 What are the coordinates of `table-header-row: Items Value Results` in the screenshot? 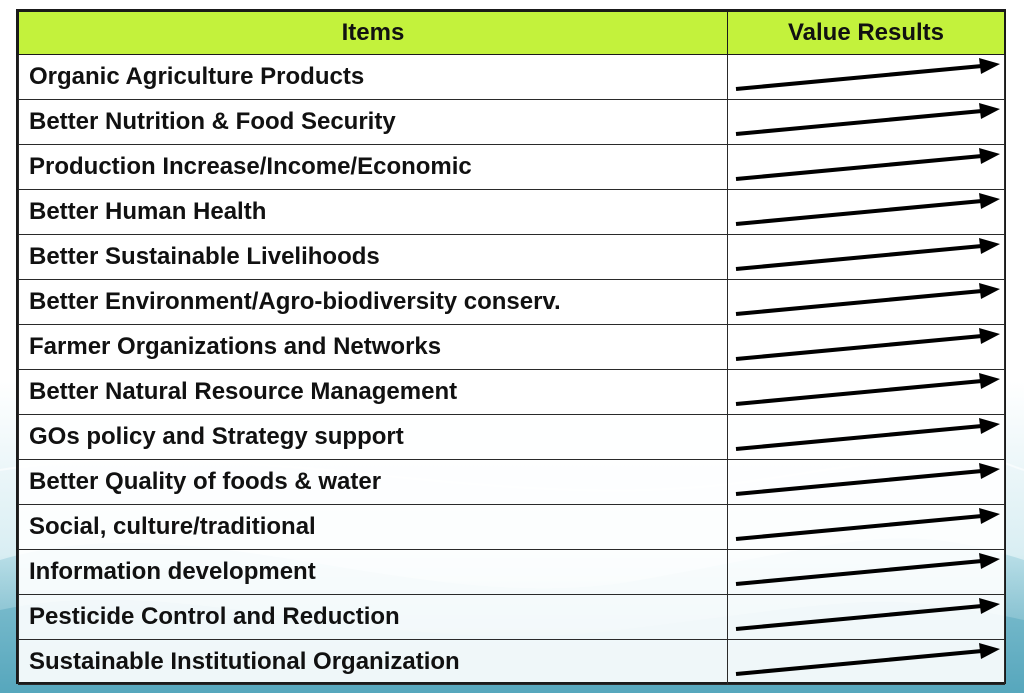 It's located at (511, 33).